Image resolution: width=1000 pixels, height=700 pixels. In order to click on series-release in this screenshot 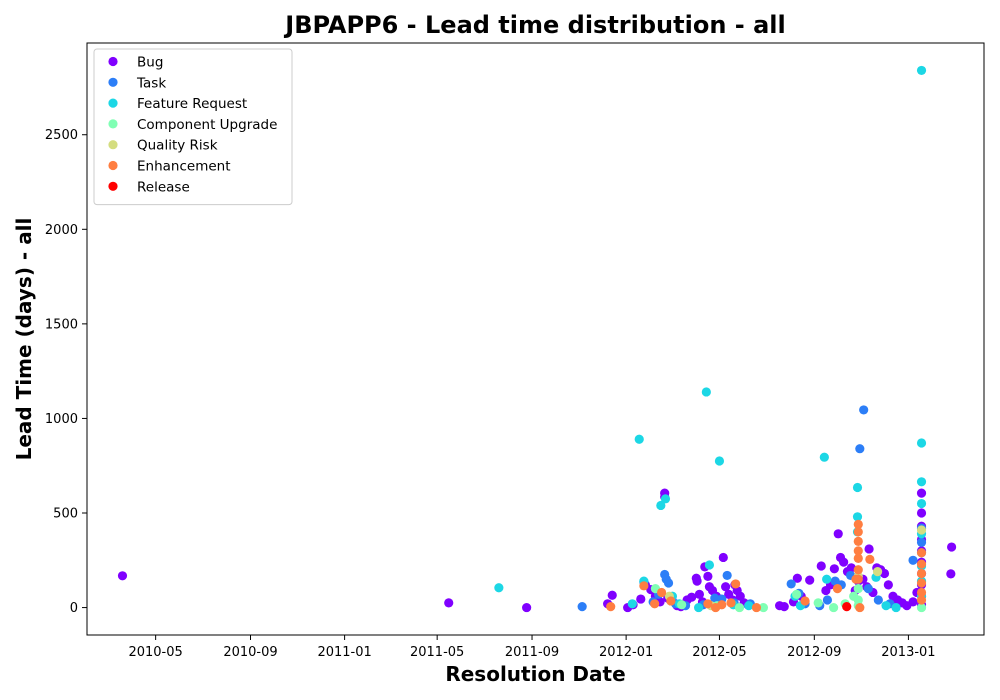, I will do `click(847, 607)`.